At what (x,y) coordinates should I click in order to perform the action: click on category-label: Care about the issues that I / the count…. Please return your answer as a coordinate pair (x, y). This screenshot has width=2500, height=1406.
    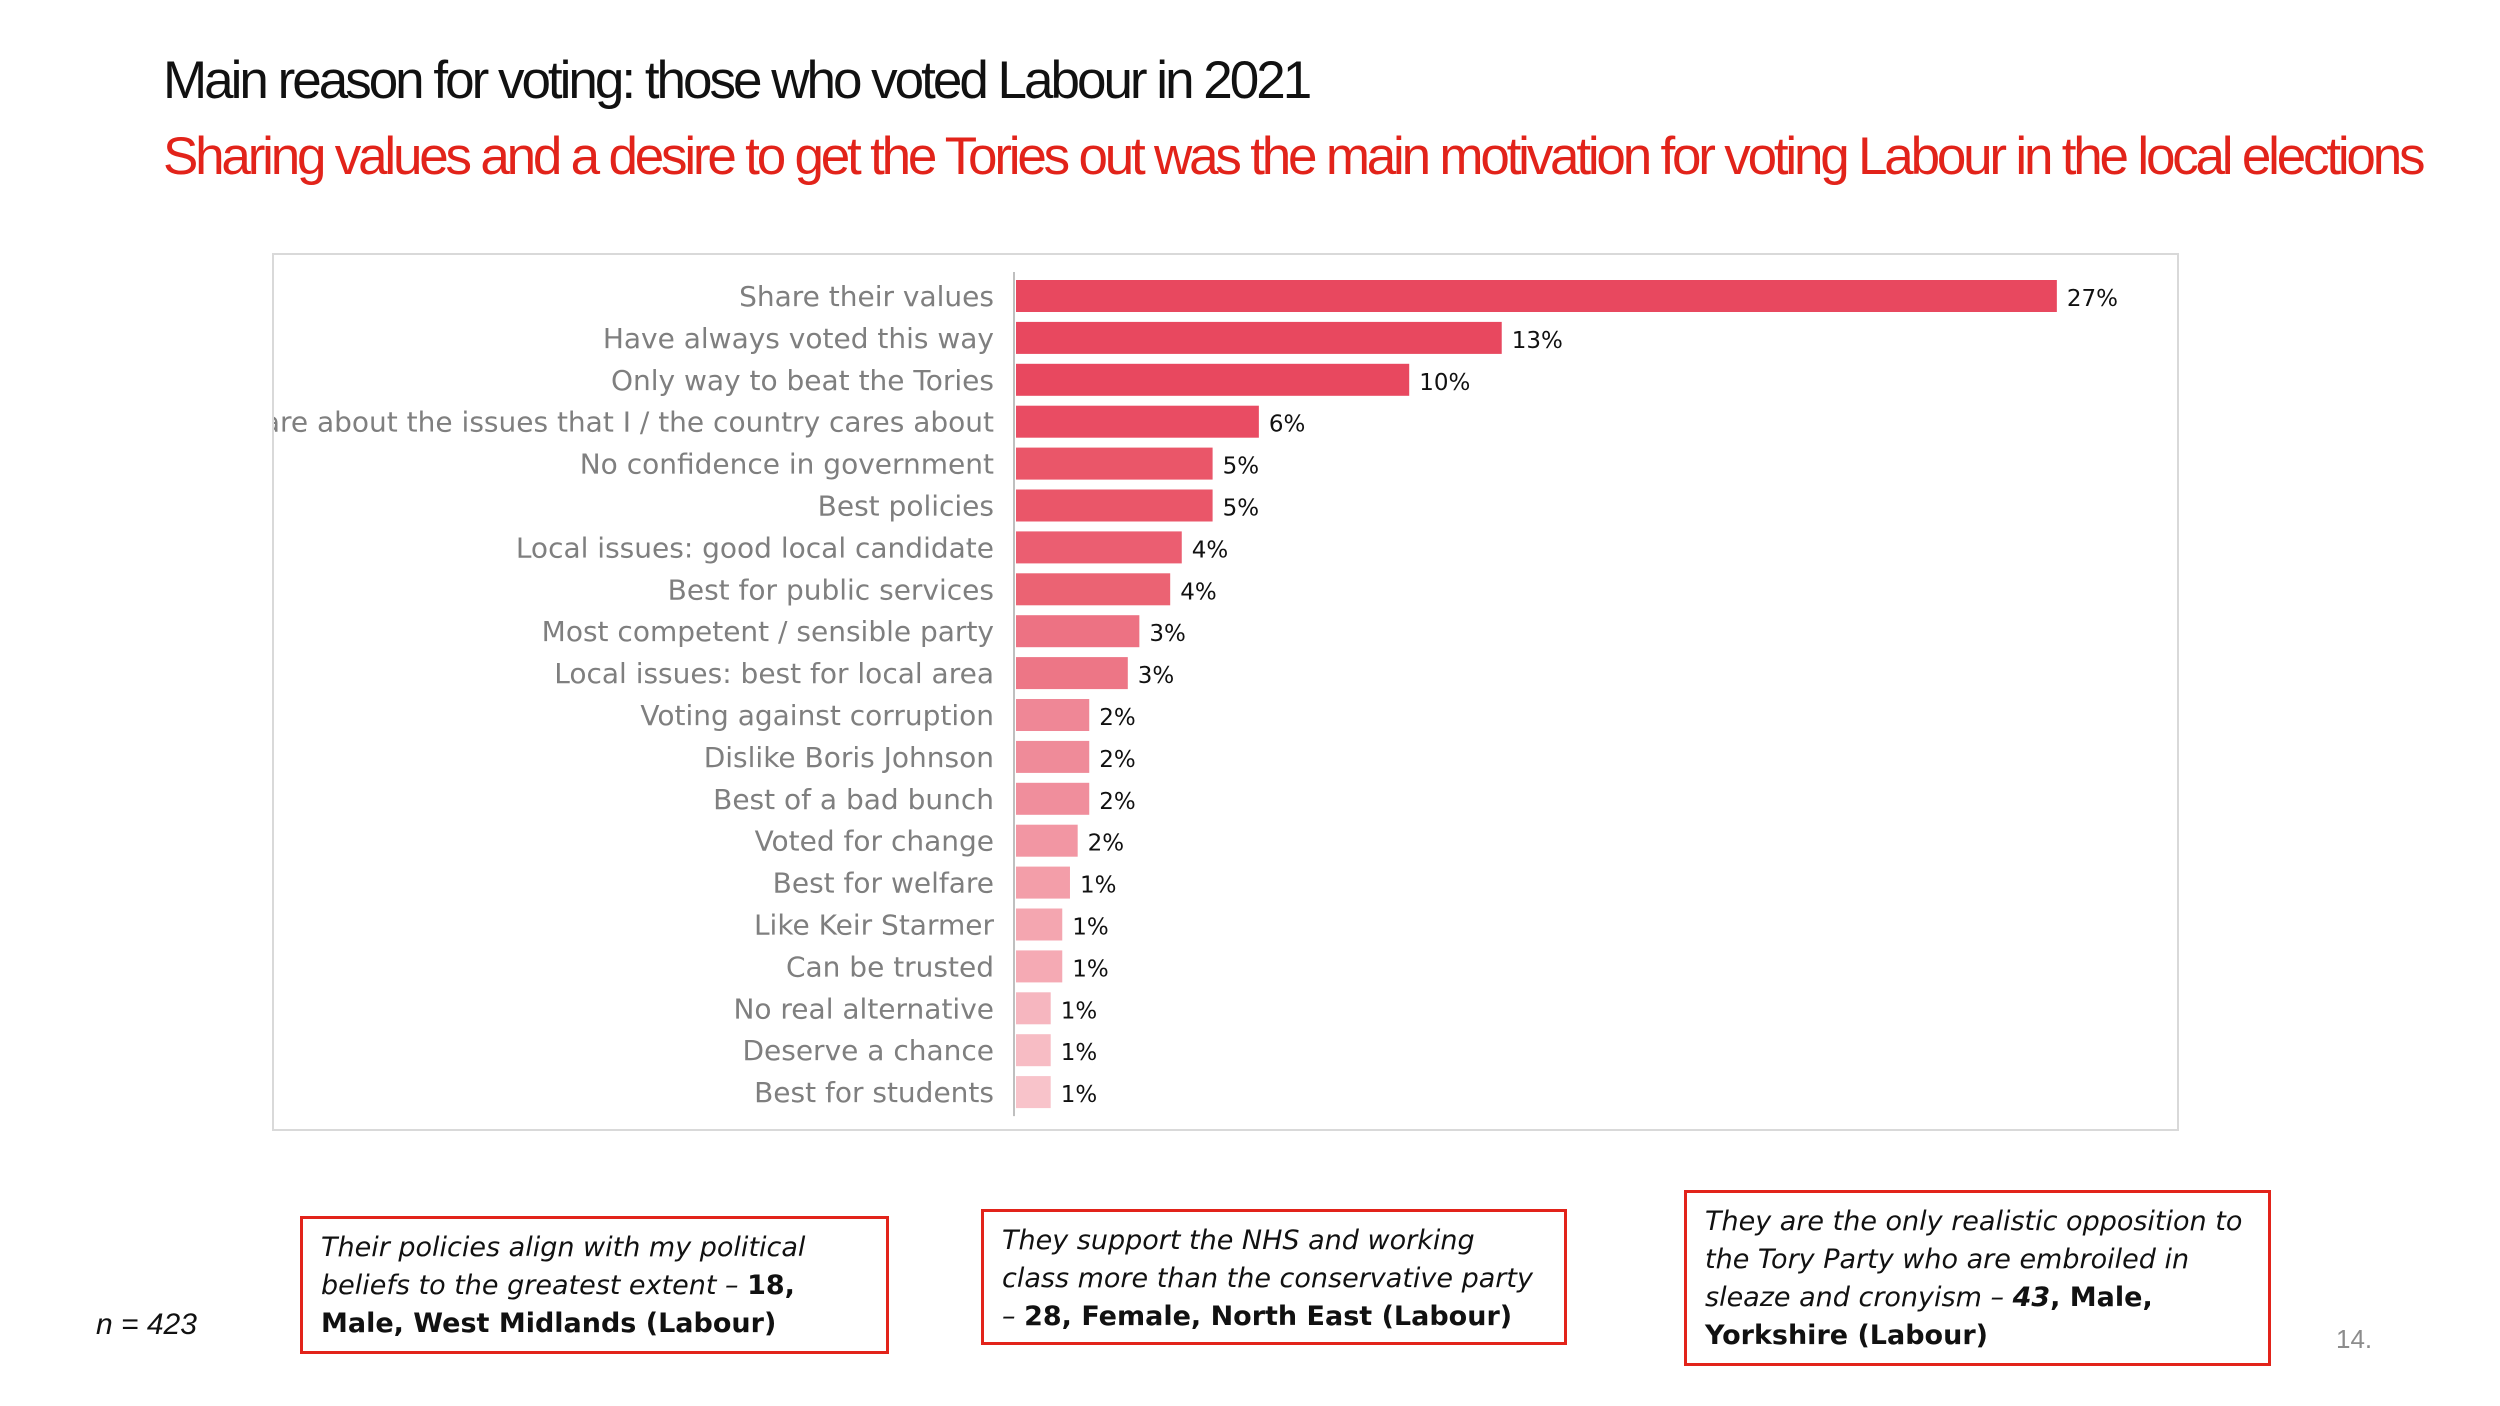
    Looking at the image, I should click on (634, 422).